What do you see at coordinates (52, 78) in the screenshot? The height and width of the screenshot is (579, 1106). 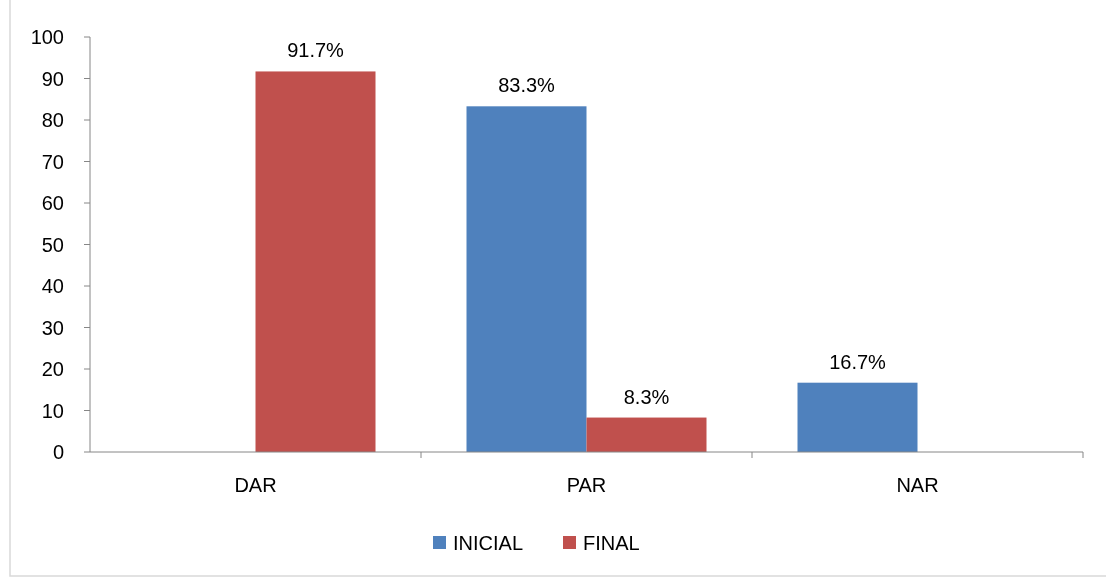 I see `y-tick-label: 90` at bounding box center [52, 78].